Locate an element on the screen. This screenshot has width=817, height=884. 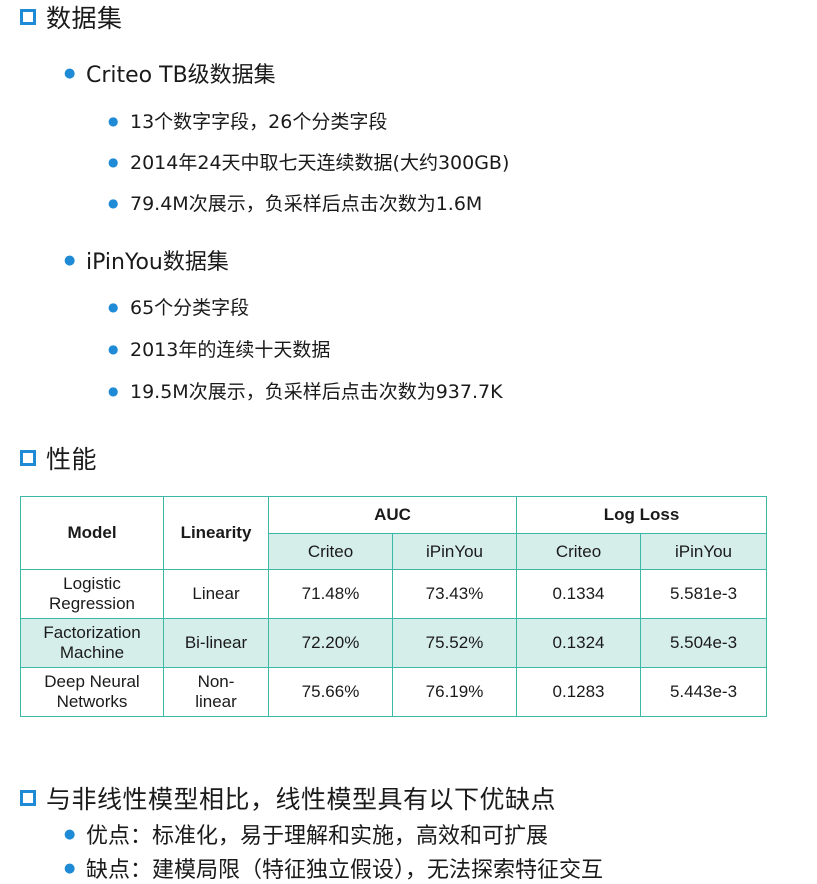
linearity-cell: Non- linear is located at coordinates (216, 692).